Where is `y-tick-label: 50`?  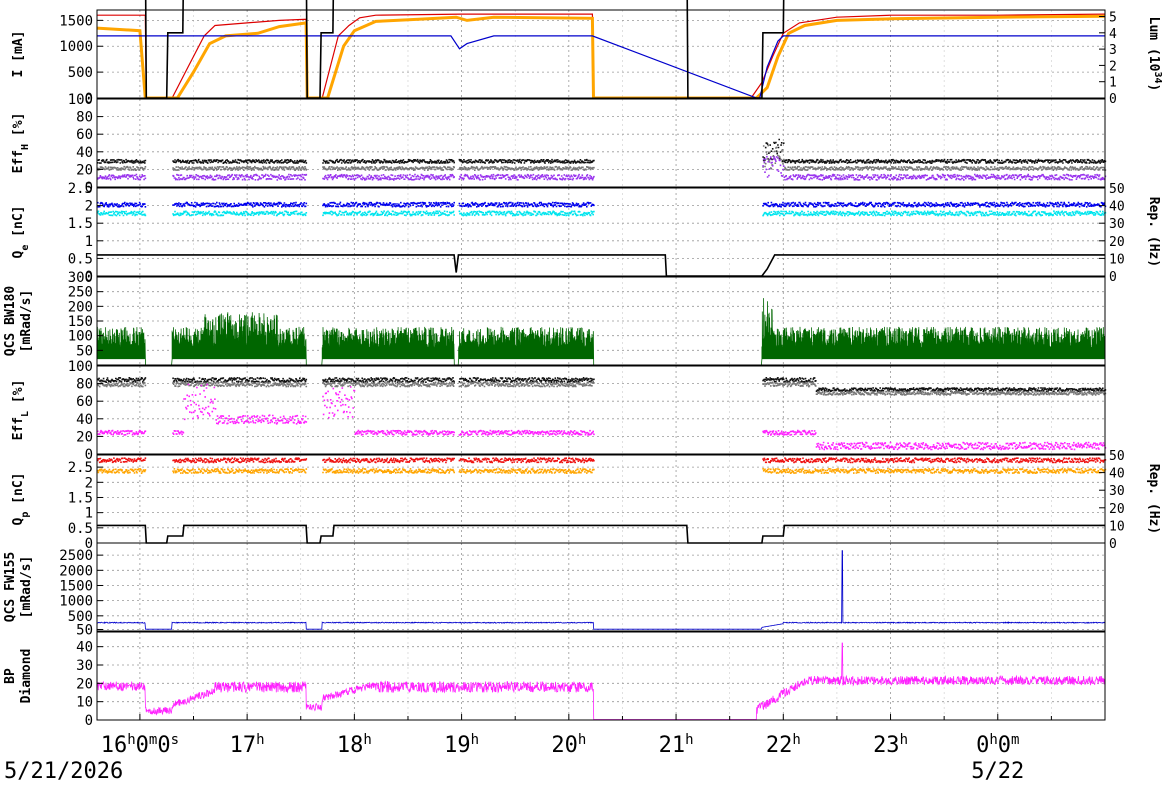
y-tick-label: 50 is located at coordinates (84, 351).